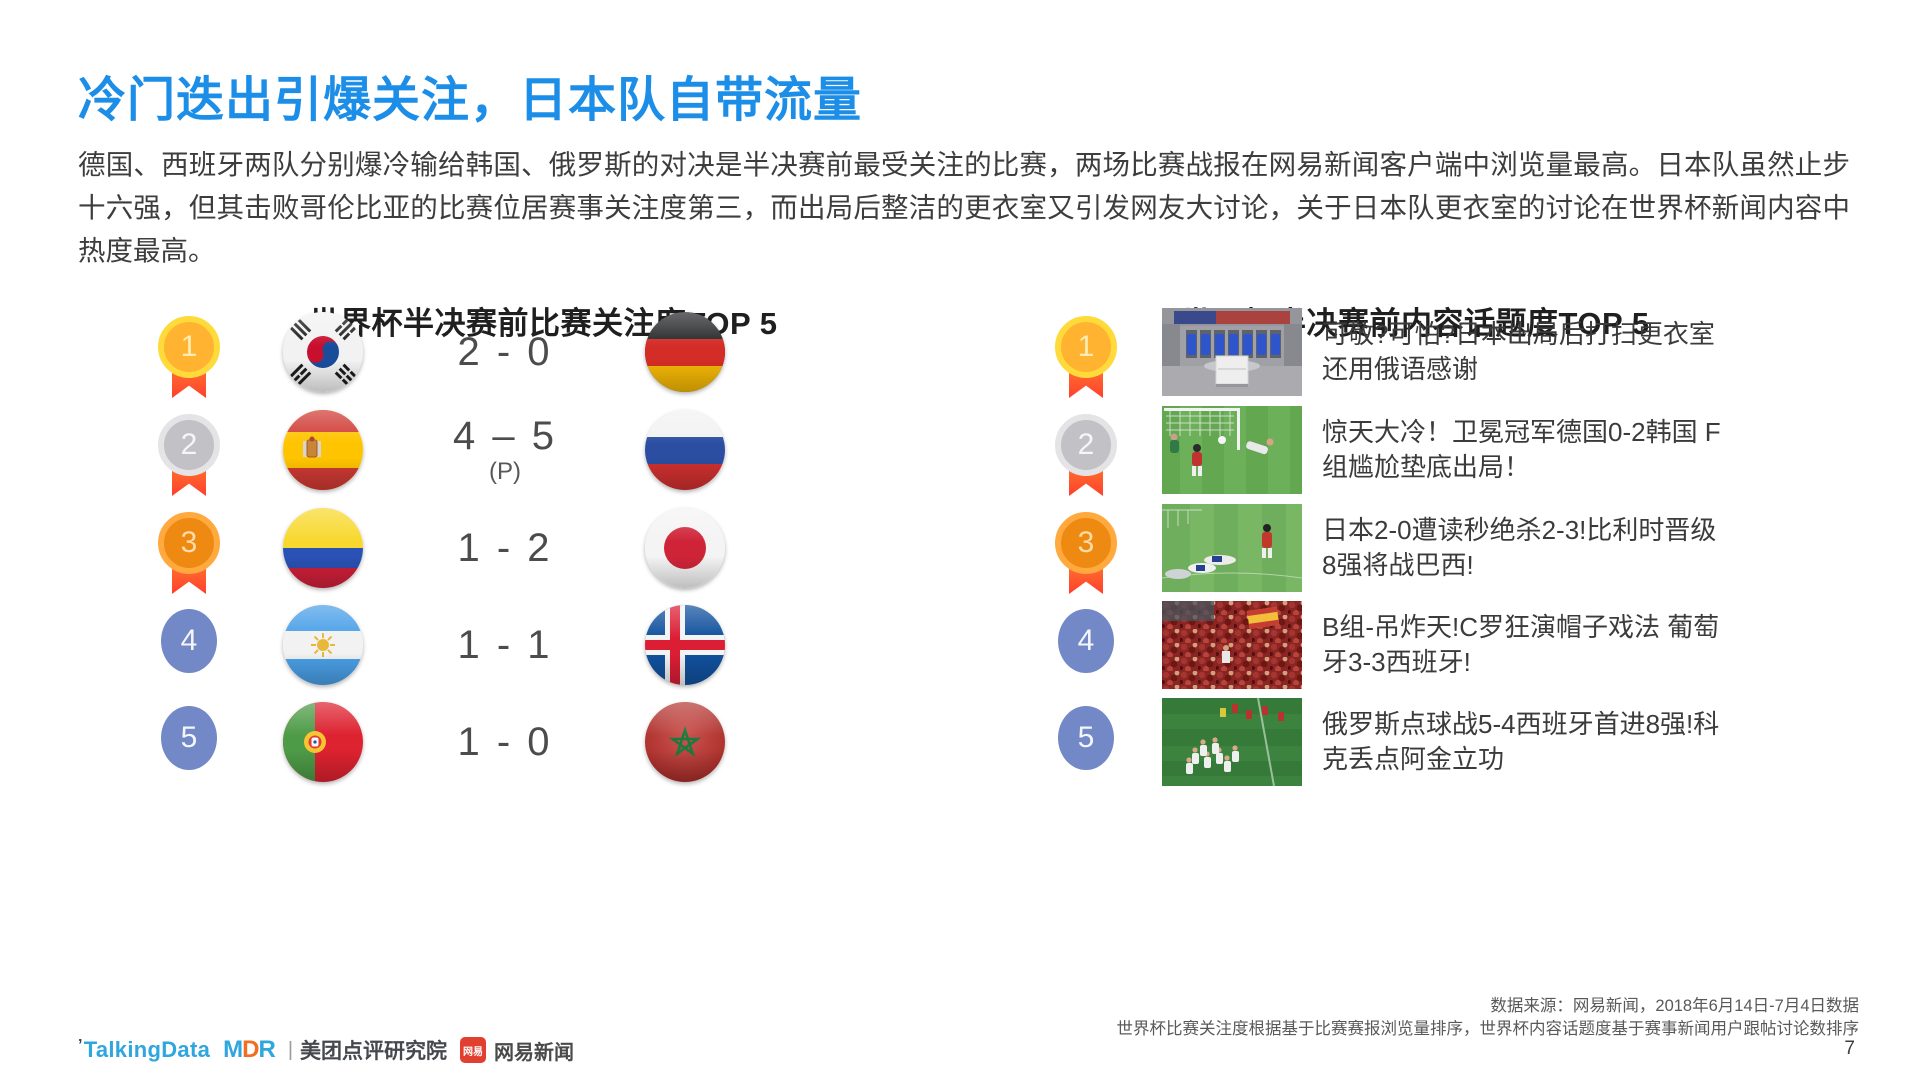 The height and width of the screenshot is (1080, 1921). I want to click on flag-japan-icon, so click(685, 548).